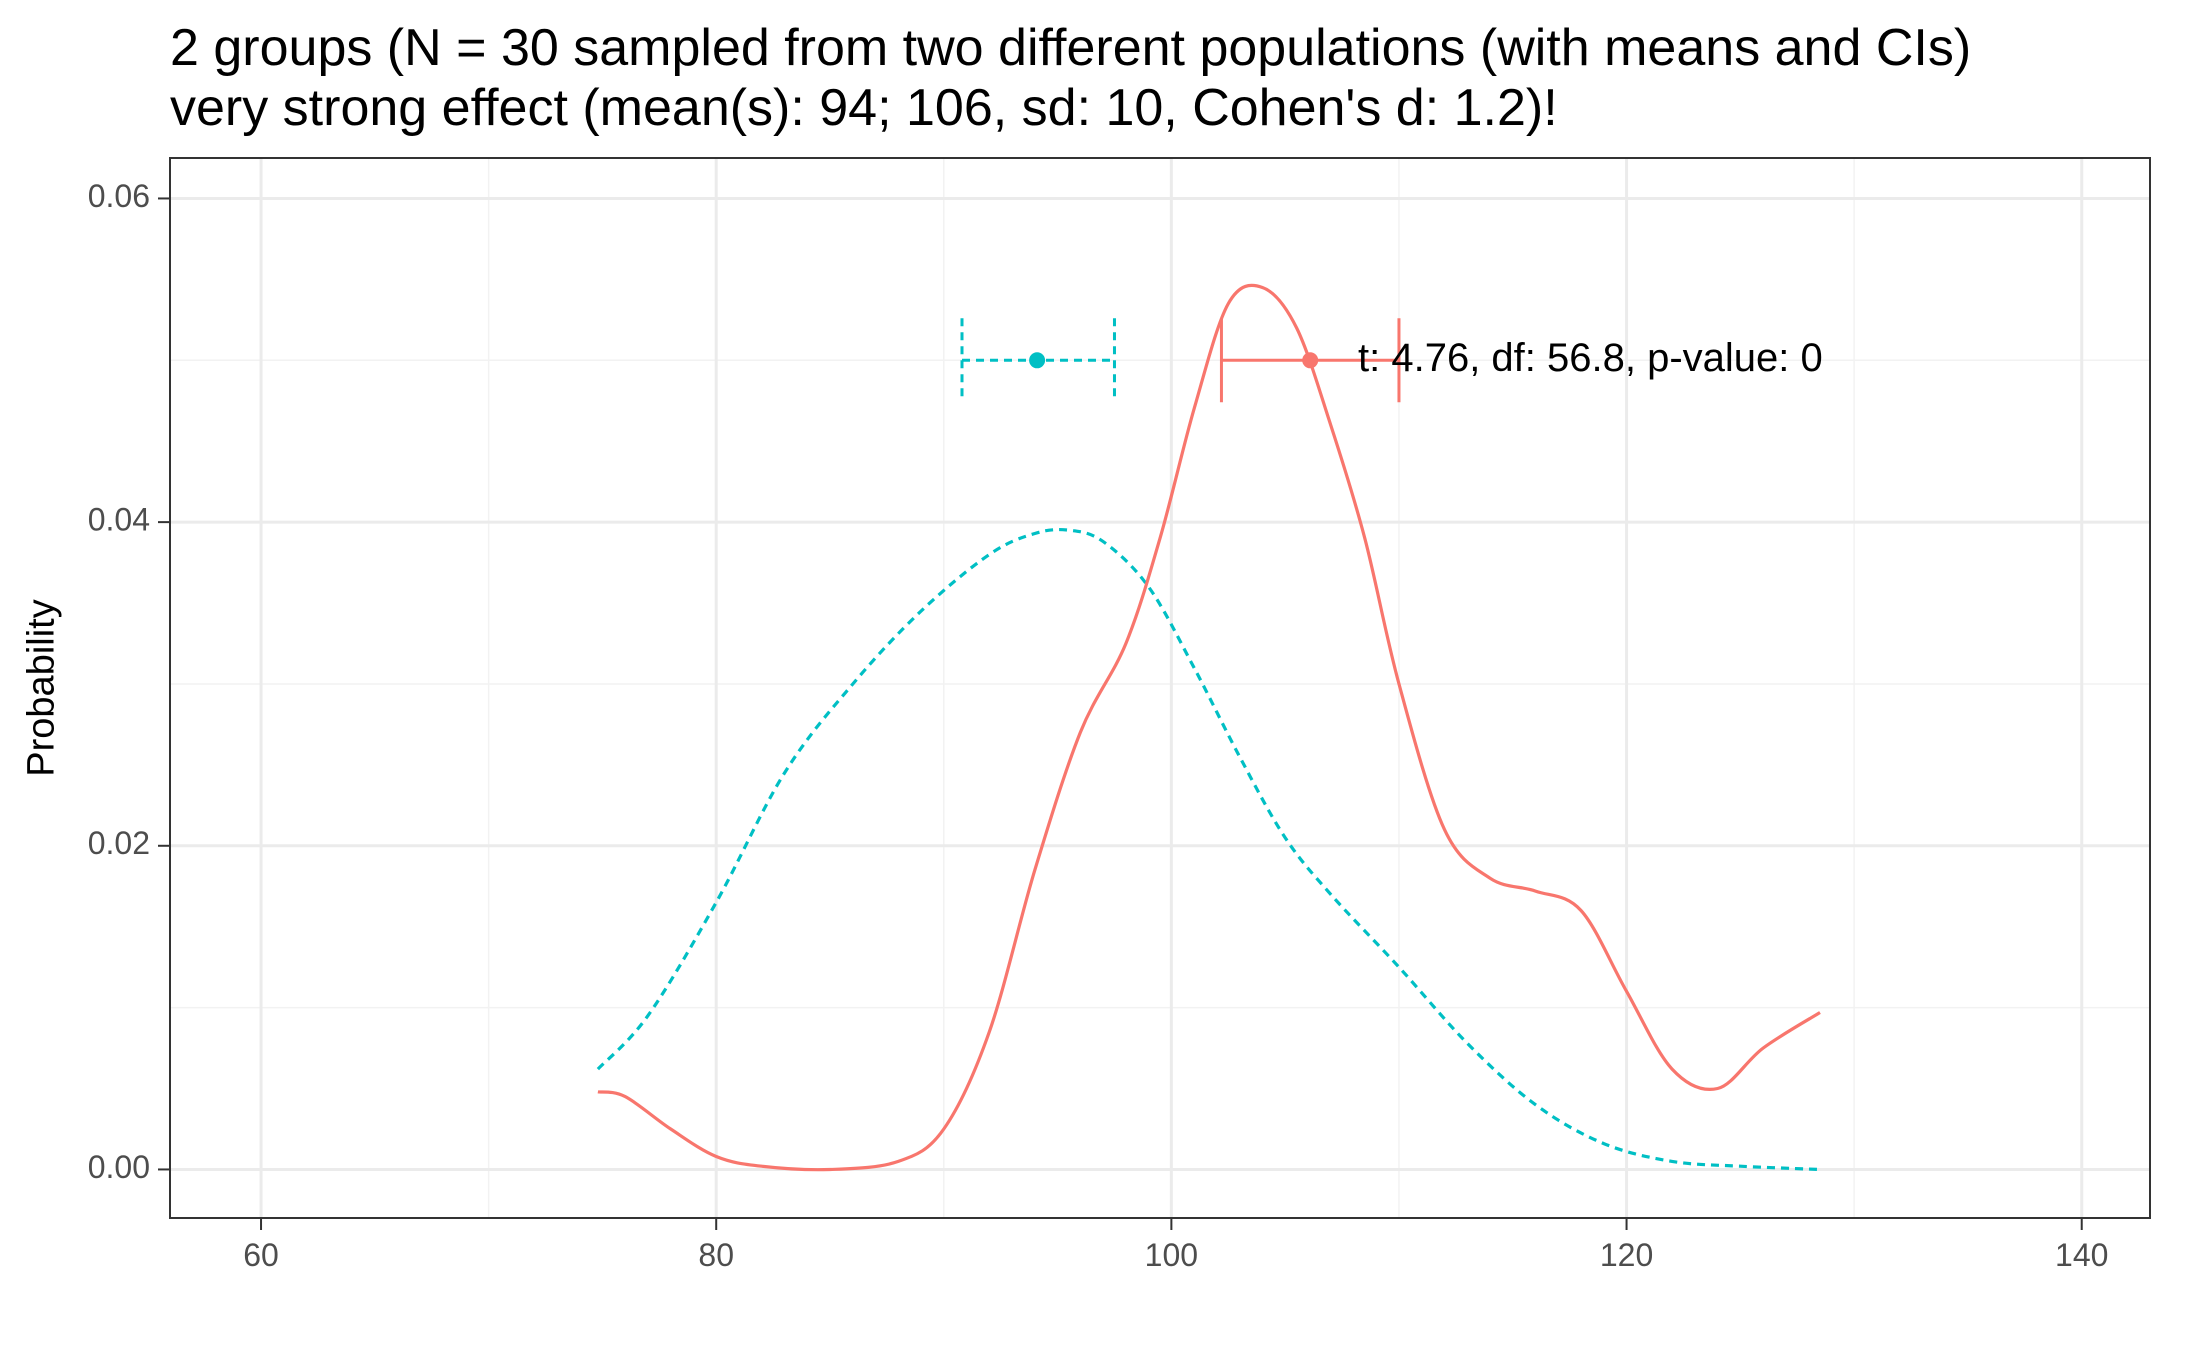  What do you see at coordinates (119, 843) in the screenshot?
I see `y-tick-label: 0.02` at bounding box center [119, 843].